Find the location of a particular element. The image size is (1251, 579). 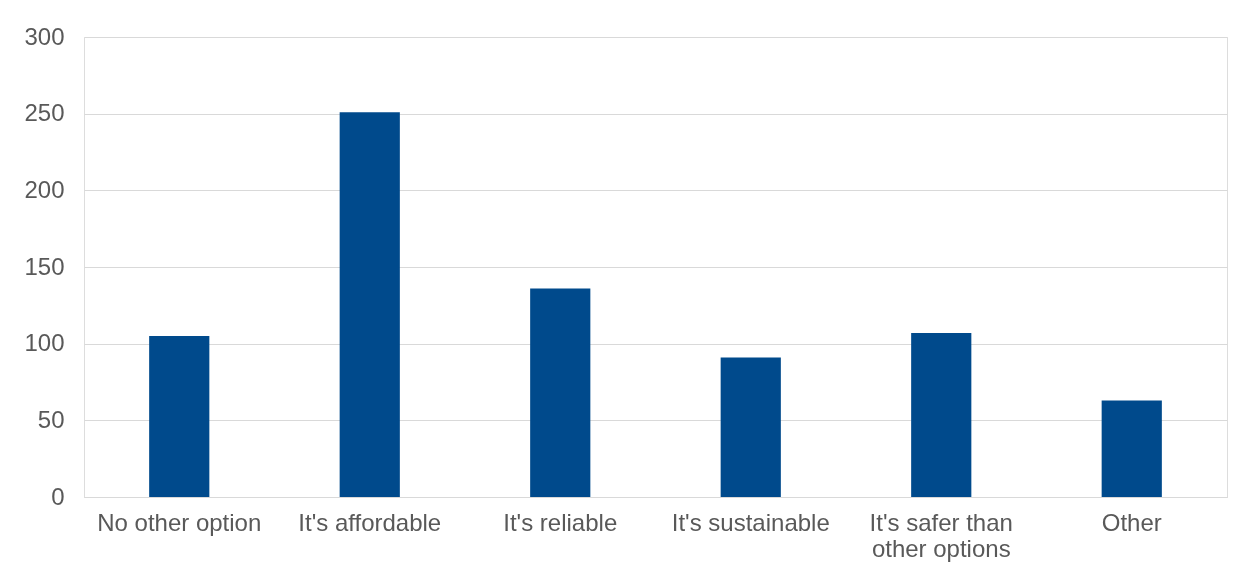

x-tick-label: Other is located at coordinates (1131, 522).